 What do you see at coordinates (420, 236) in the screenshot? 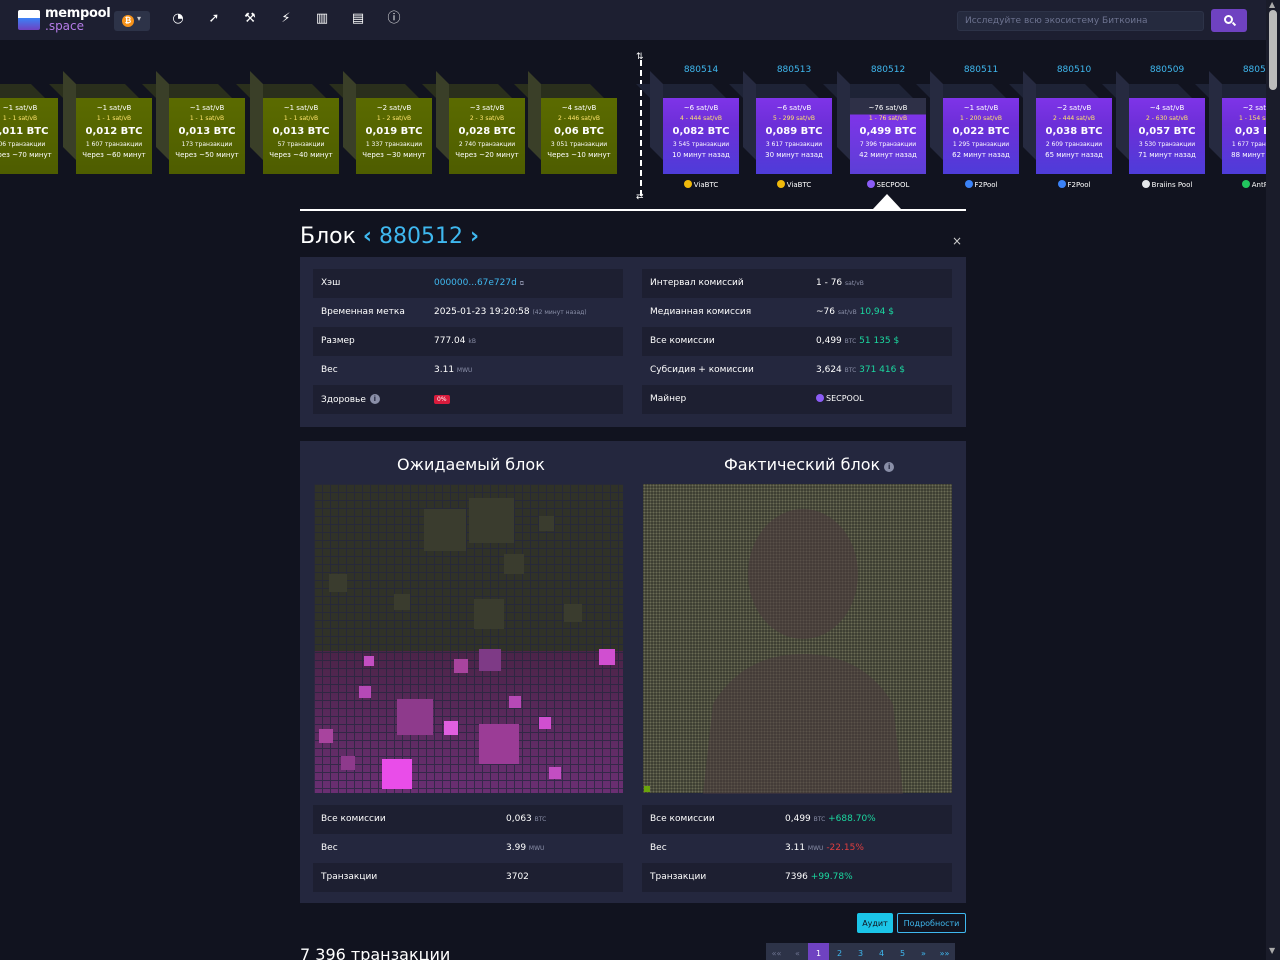
I see `block-height: 880512` at bounding box center [420, 236].